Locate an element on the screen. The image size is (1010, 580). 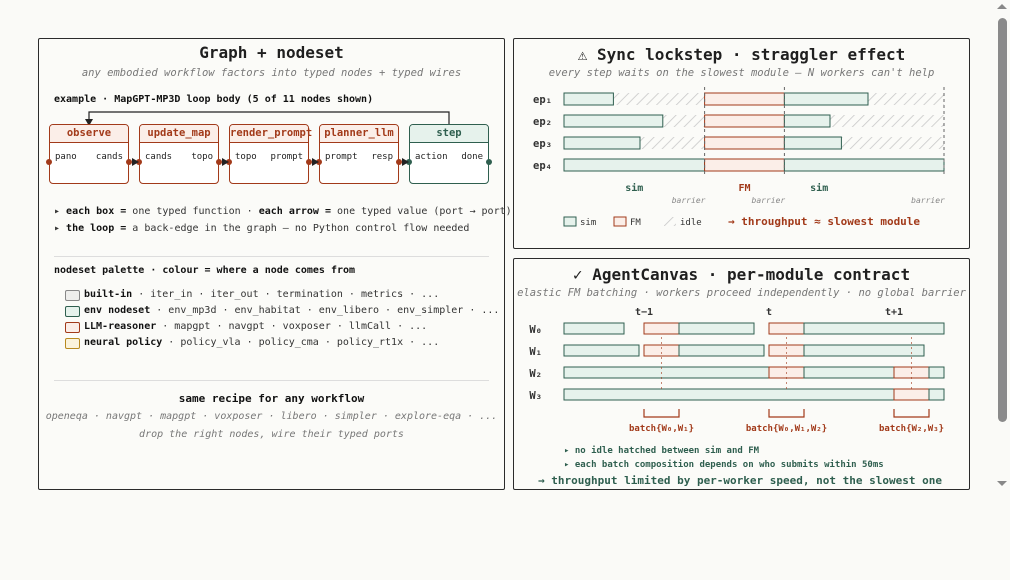
throughput-note: → throughput ≈ slowest module is located at coordinates (824, 221).